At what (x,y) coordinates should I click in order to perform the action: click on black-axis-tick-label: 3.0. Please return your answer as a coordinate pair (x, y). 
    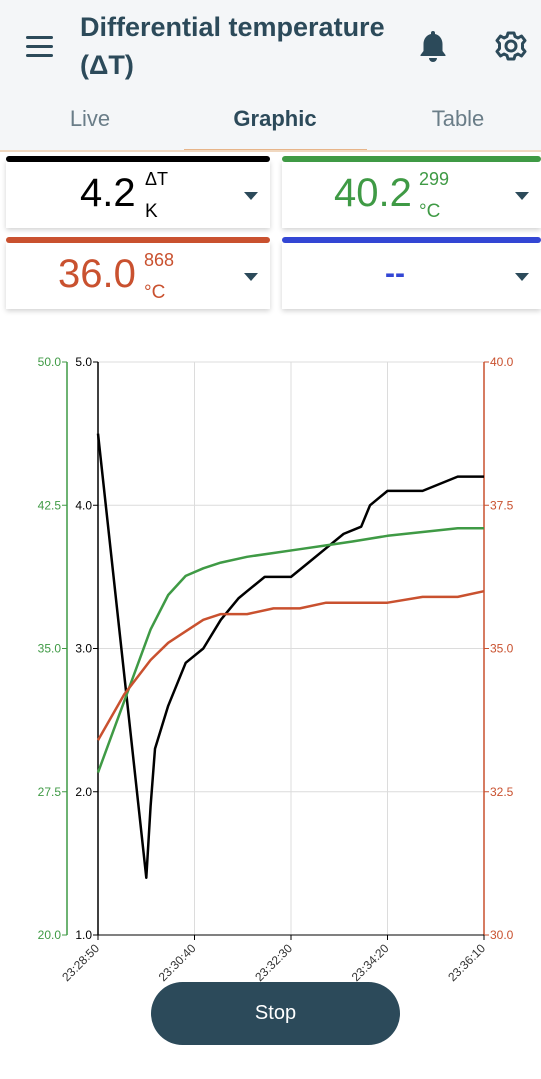
    Looking at the image, I should click on (83, 649).